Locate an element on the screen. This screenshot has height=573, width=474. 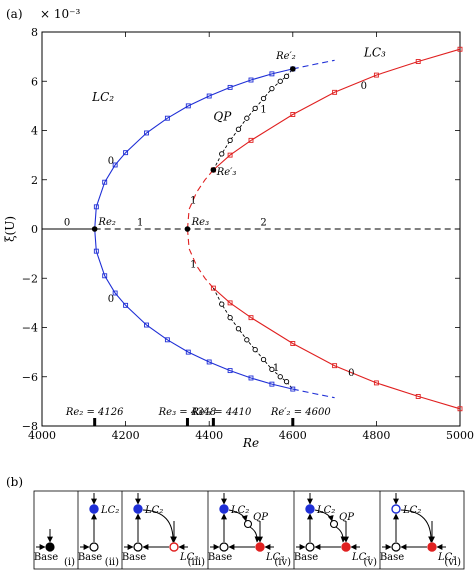
qp-curve-label: QP is located at coordinates (222, 117).